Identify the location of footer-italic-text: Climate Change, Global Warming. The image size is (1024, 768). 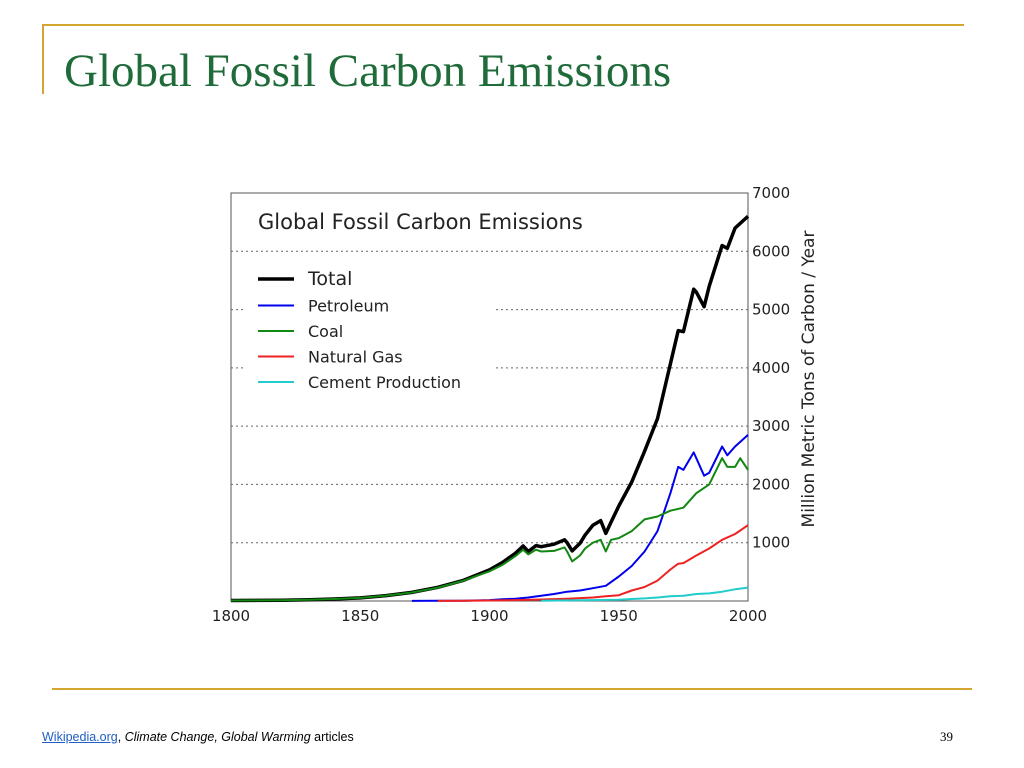
(217, 737).